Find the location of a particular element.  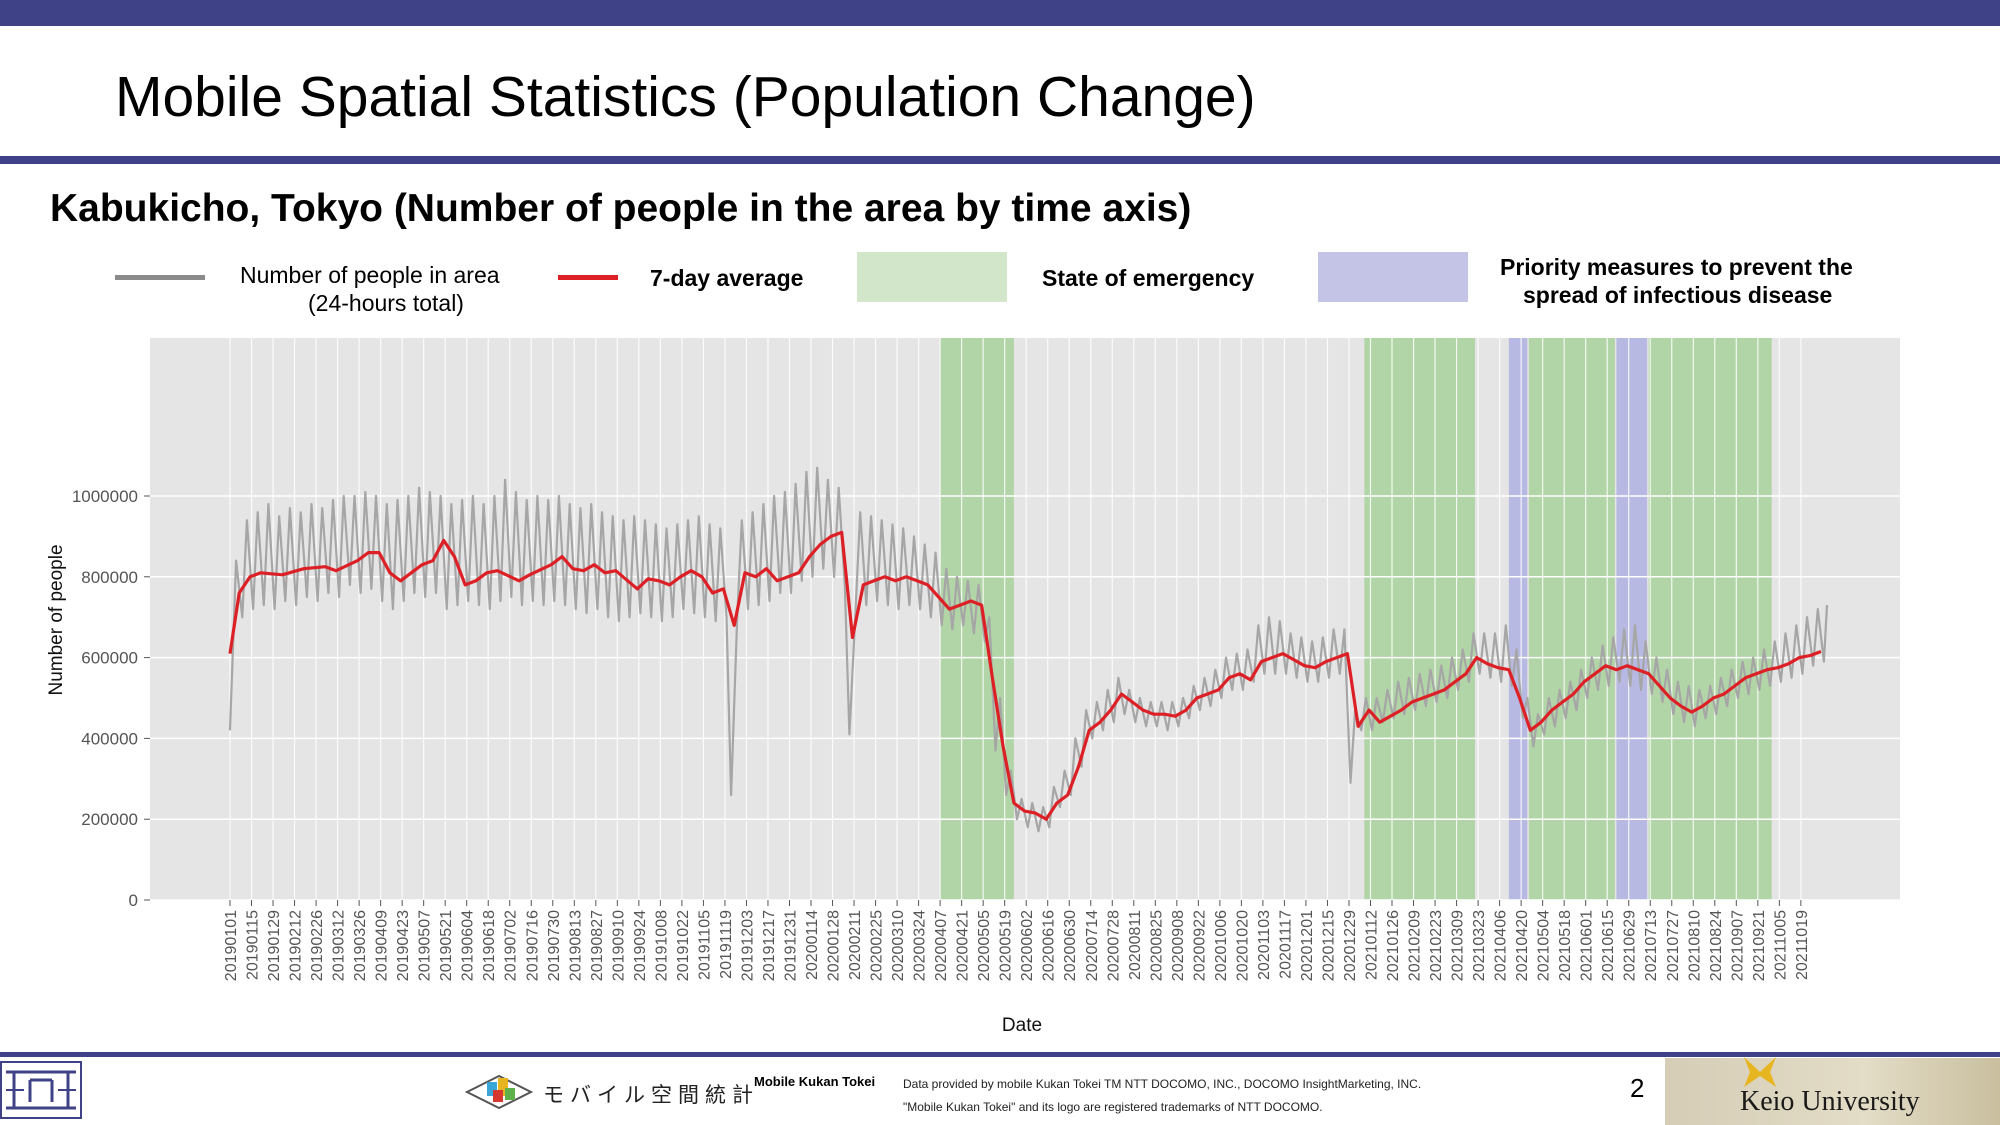

x-tick-label: 20201229 is located at coordinates (1350, 945).